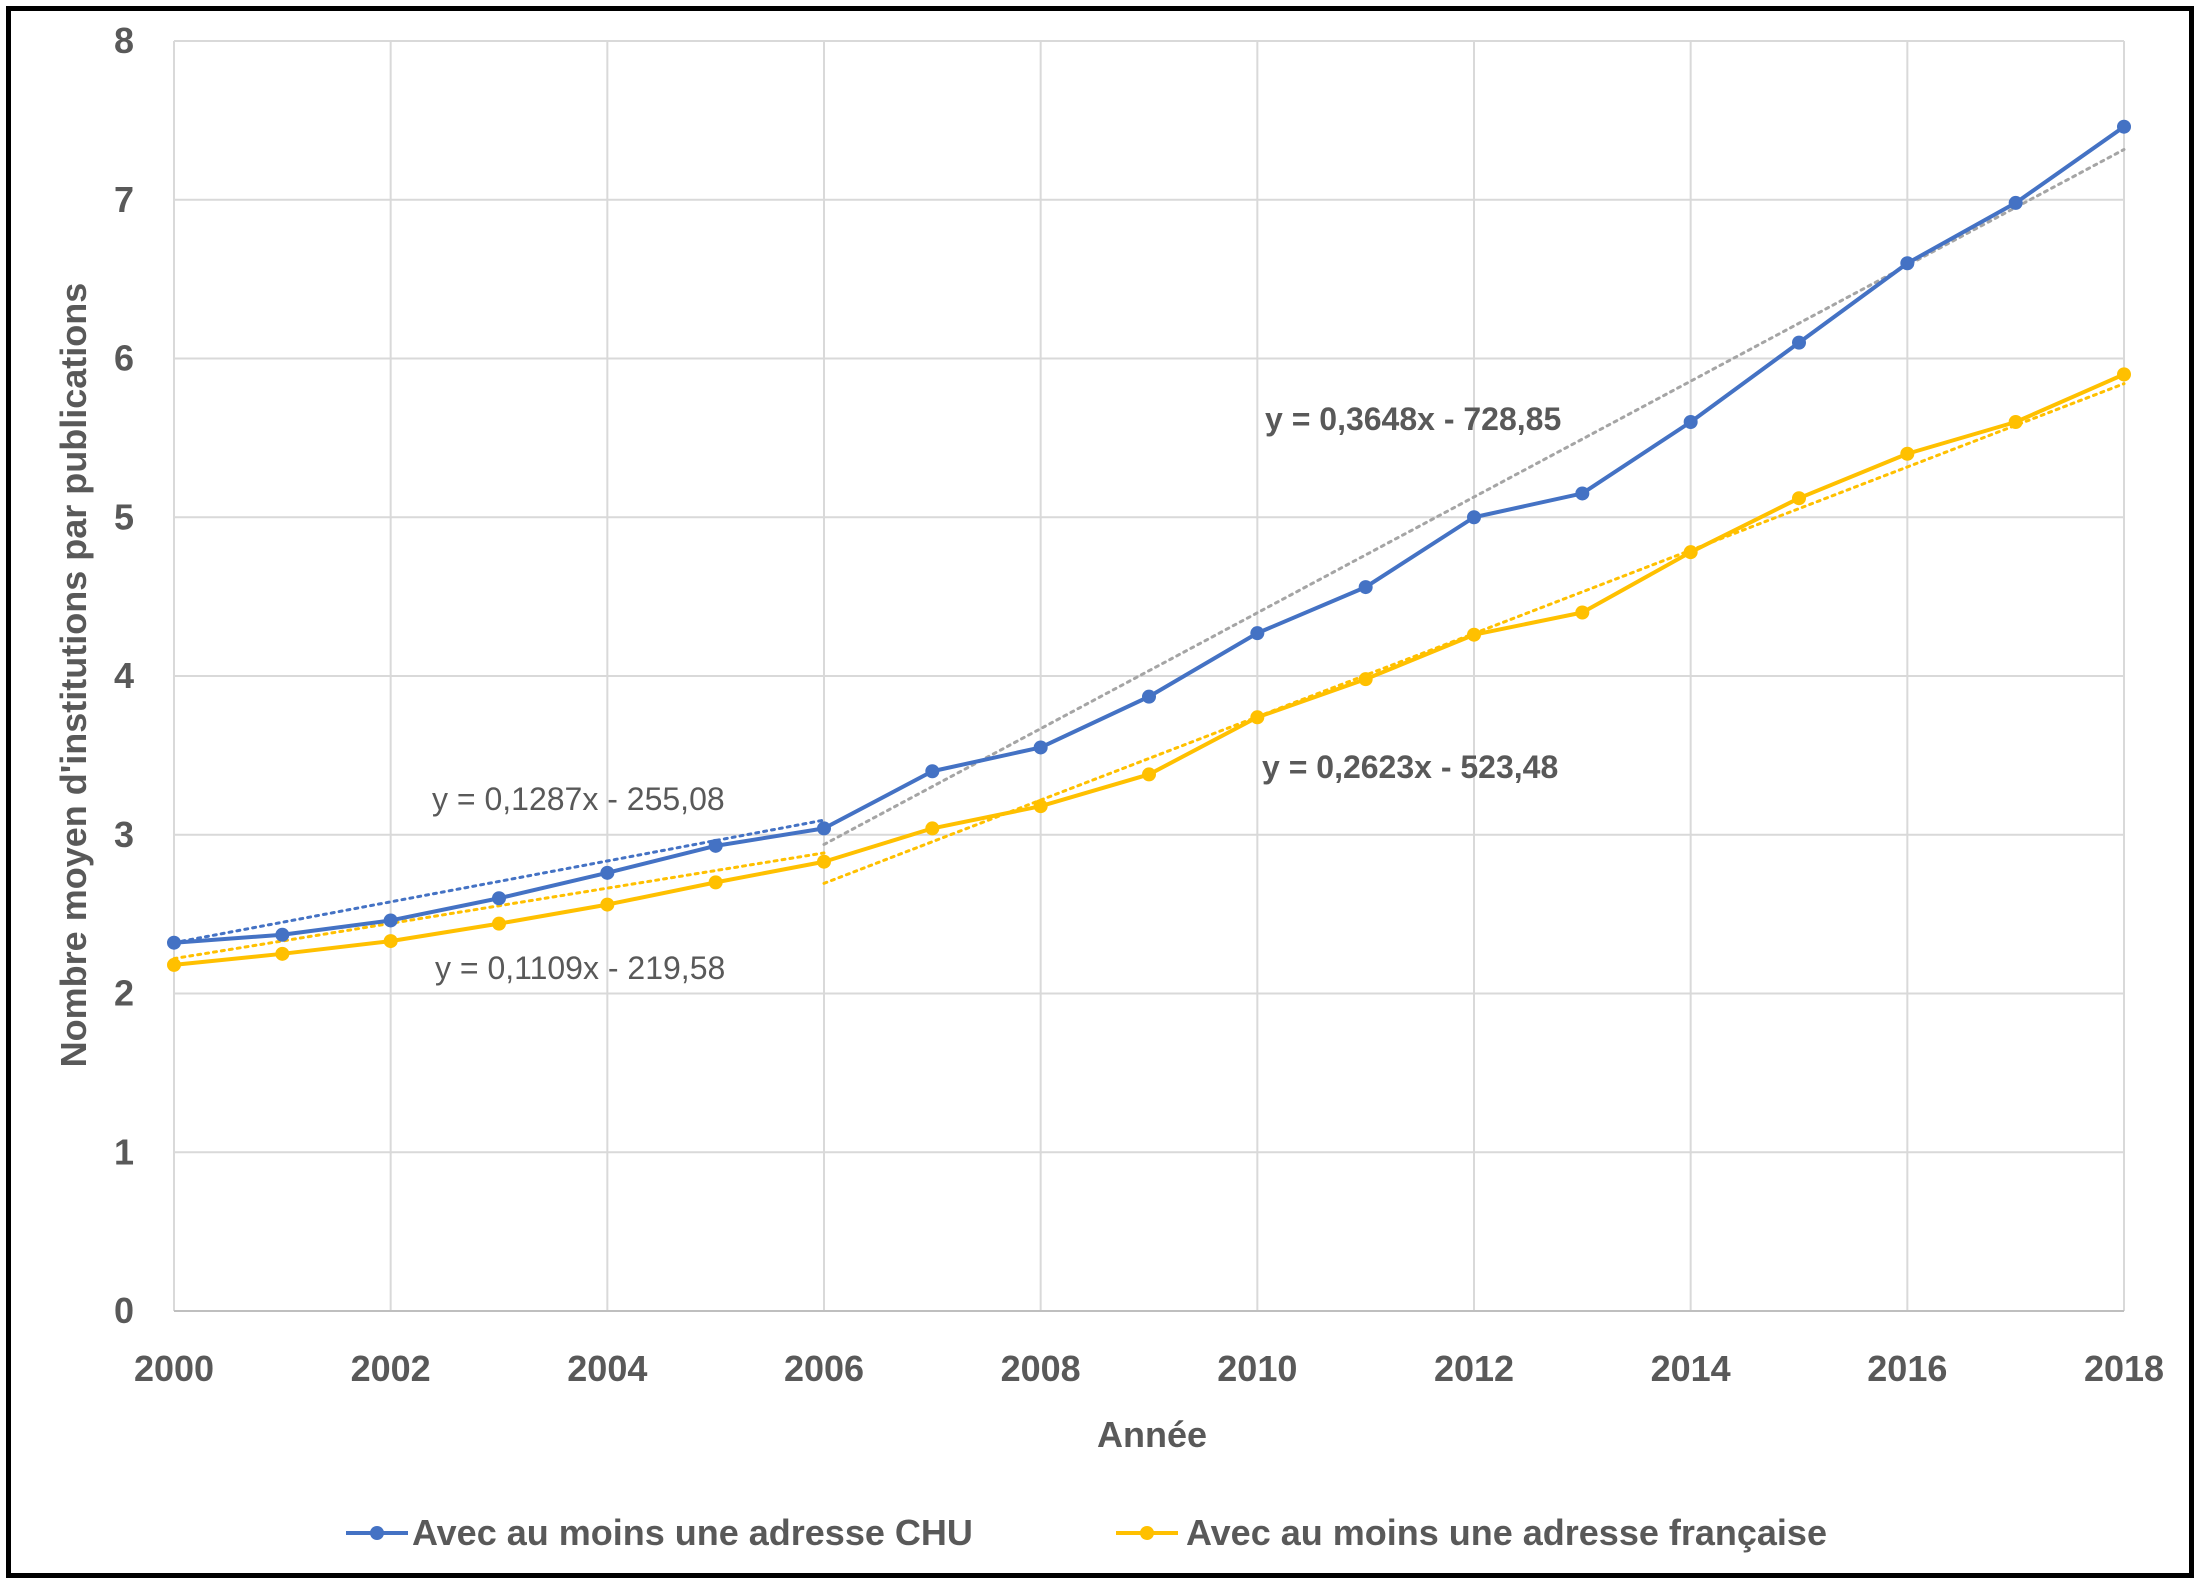 The image size is (2200, 1582). I want to click on trendline-equation: y = 0,3648x - 728,85, so click(1413, 419).